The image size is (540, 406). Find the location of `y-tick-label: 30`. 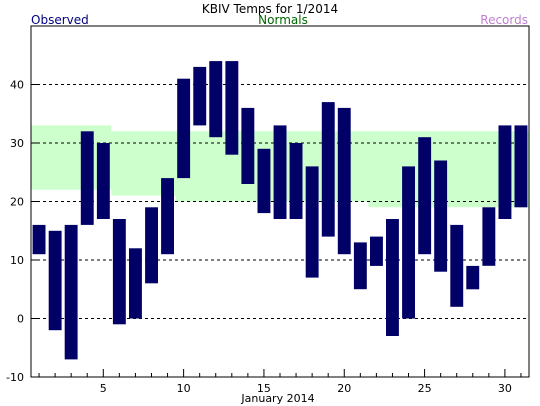

y-tick-label: 30 is located at coordinates (17, 143).